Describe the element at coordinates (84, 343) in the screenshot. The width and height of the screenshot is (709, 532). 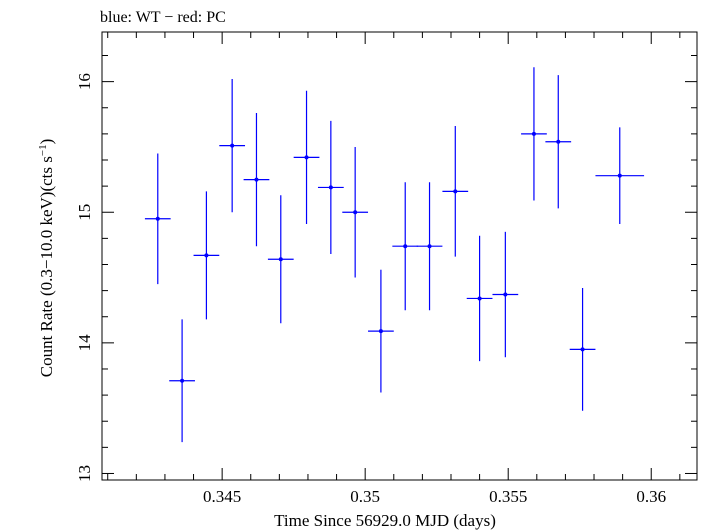
I see `y-tick-label: 14` at that location.